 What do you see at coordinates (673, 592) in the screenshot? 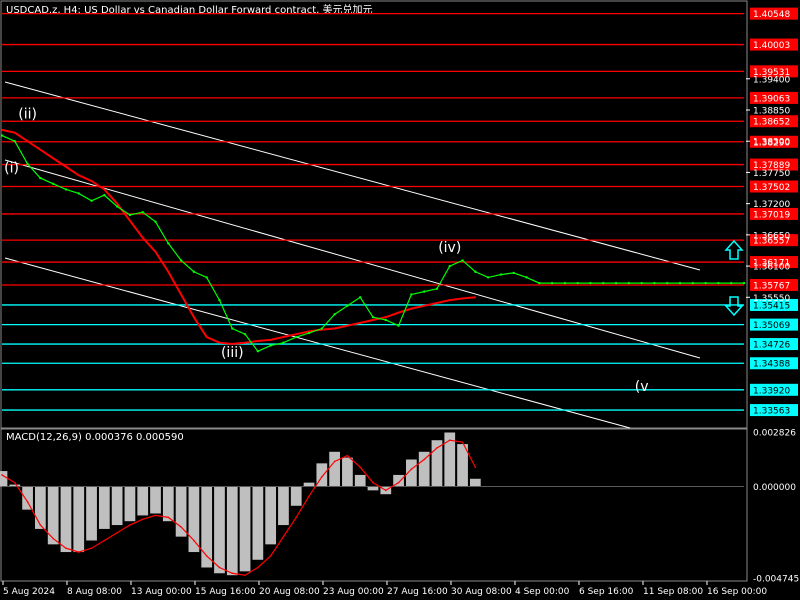
I see `time-tick-label: 11 Sep 08:00` at bounding box center [673, 592].